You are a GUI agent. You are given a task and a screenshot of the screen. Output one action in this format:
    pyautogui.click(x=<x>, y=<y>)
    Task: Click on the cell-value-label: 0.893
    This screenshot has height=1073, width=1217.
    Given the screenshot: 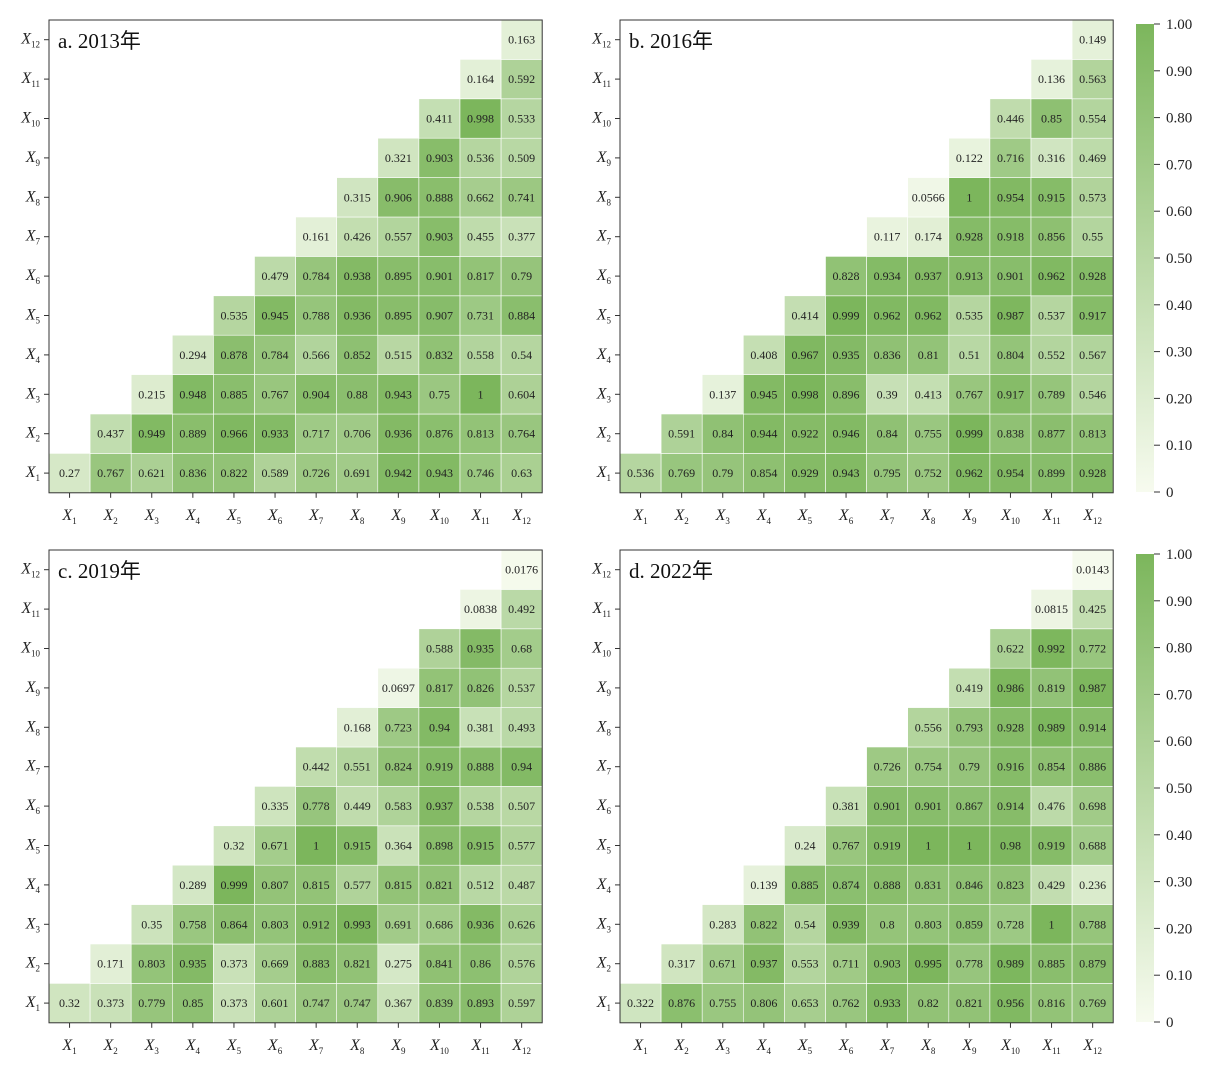 What is the action you would take?
    pyautogui.click(x=480, y=1003)
    